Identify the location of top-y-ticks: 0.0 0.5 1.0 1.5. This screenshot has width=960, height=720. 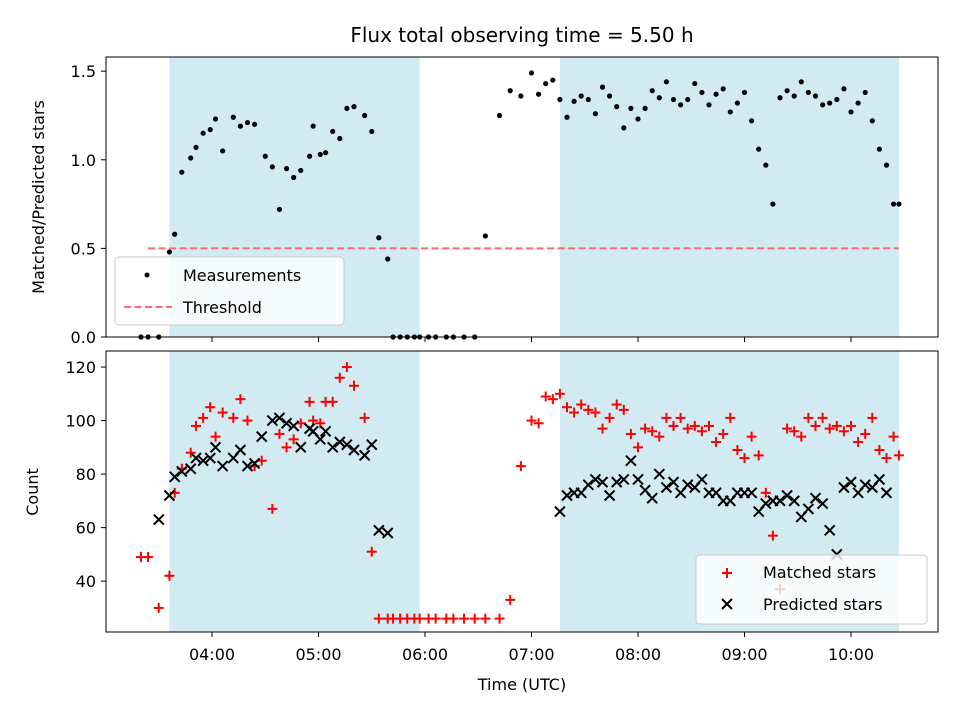
(88, 204).